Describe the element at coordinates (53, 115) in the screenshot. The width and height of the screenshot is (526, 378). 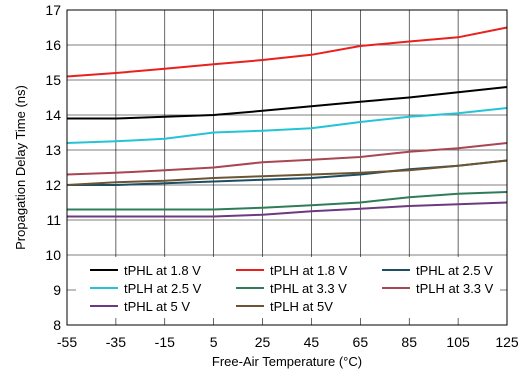
I see `y-tick-label: 14` at that location.